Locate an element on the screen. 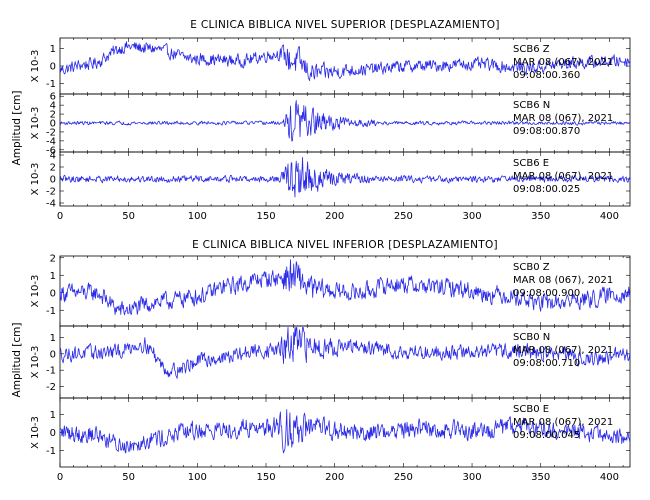 The width and height of the screenshot is (650, 500). time-label: 09:08:00.360 is located at coordinates (546, 75).